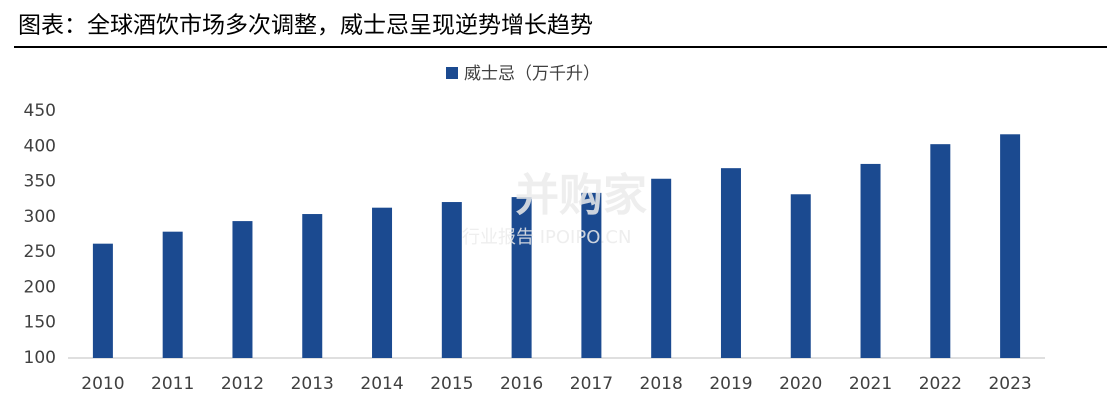 The height and width of the screenshot is (415, 1117). What do you see at coordinates (381, 384) in the screenshot?
I see `x-tick-label: 2014` at bounding box center [381, 384].